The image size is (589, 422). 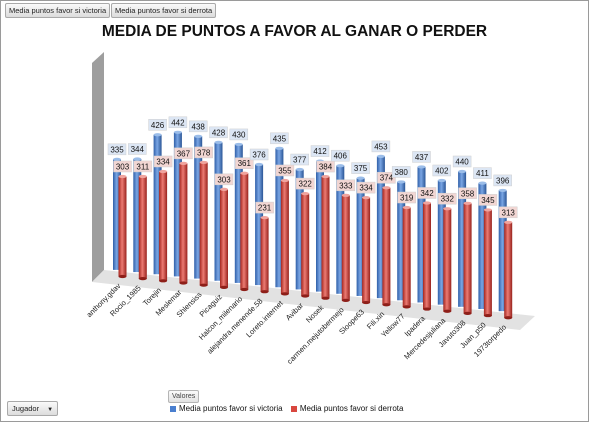 I want to click on data-label-victoria: 396, so click(x=503, y=180).